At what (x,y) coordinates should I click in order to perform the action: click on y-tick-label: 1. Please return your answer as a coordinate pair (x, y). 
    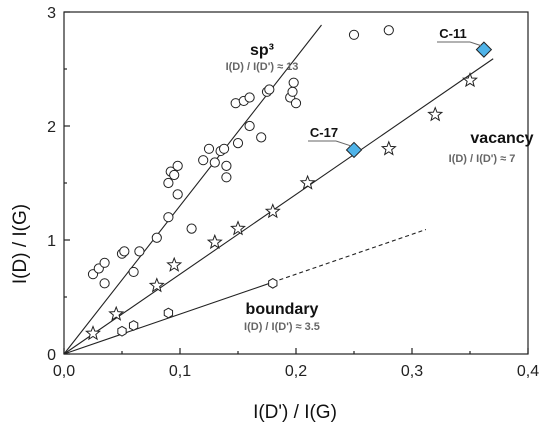
    Looking at the image, I should click on (51, 241).